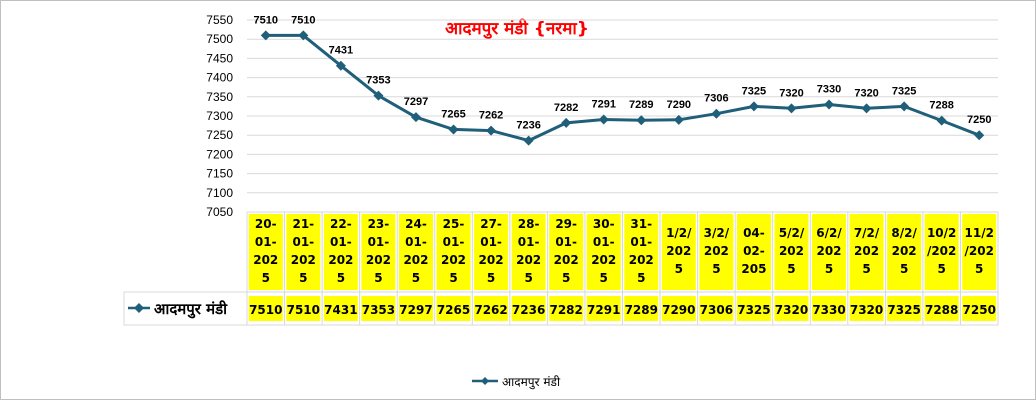 The width and height of the screenshot is (1036, 400). I want to click on category-label: 24-01-202 5, so click(415, 251).